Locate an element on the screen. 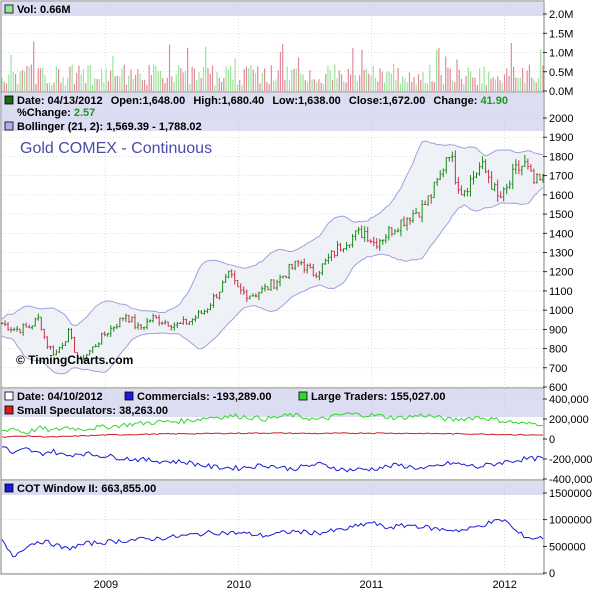 This screenshot has width=592, height=608. cot-y-tick-label: 200,000 is located at coordinates (569, 420).